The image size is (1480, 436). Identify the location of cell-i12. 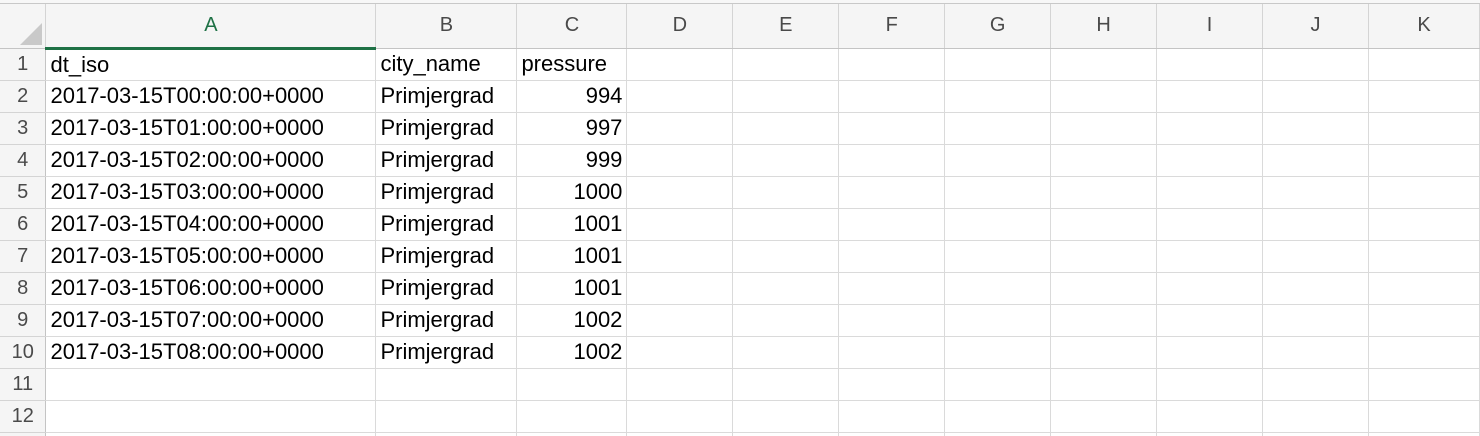
(1210, 416).